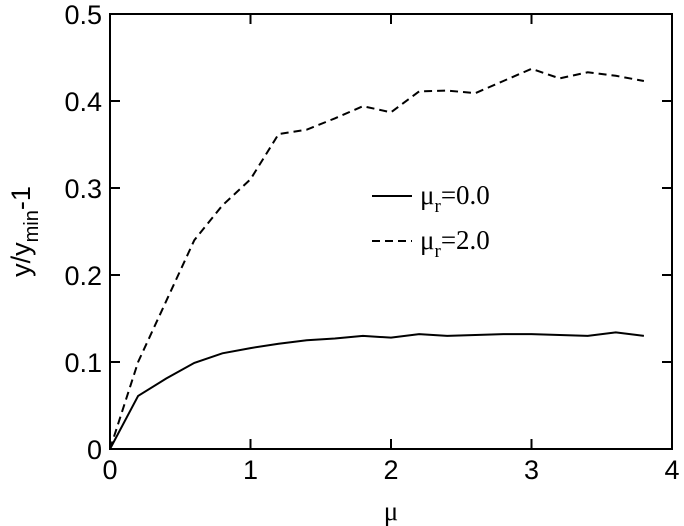 The image size is (684, 526). Describe the element at coordinates (83, 363) in the screenshot. I see `y-tick-label: 0.1` at that location.